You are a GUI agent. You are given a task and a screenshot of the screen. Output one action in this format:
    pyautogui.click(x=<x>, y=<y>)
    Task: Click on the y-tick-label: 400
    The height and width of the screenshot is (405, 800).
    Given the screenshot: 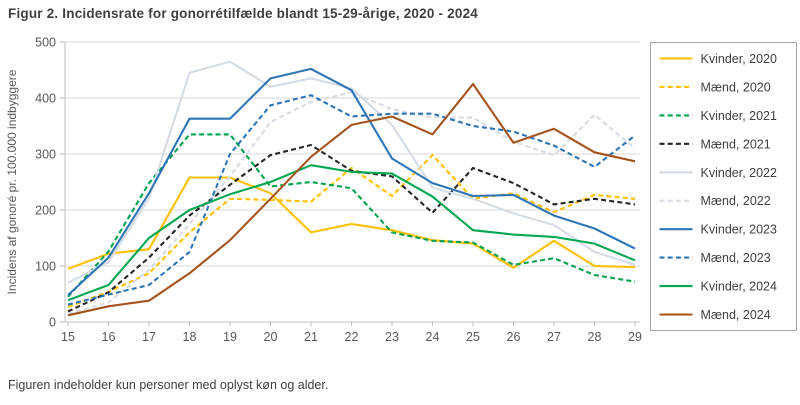 What is the action you would take?
    pyautogui.click(x=45, y=99)
    